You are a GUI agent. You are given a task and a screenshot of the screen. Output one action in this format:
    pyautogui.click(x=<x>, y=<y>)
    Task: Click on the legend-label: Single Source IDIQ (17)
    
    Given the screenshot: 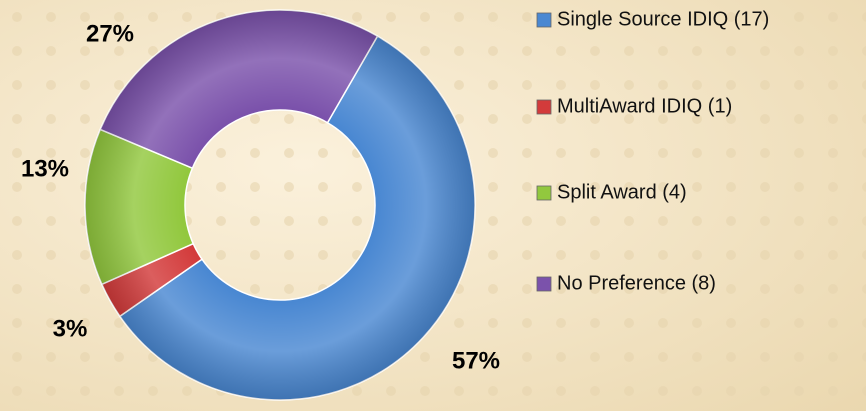 What is the action you would take?
    pyautogui.click(x=663, y=19)
    